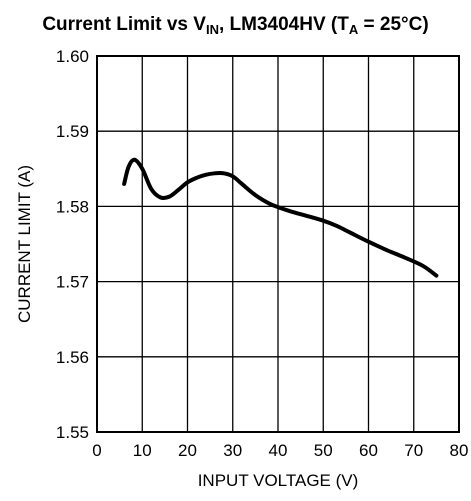  I want to click on y-tick-labels: 1.55 1.56 1.57 1.58 1.59 1.60, so click(72, 244).